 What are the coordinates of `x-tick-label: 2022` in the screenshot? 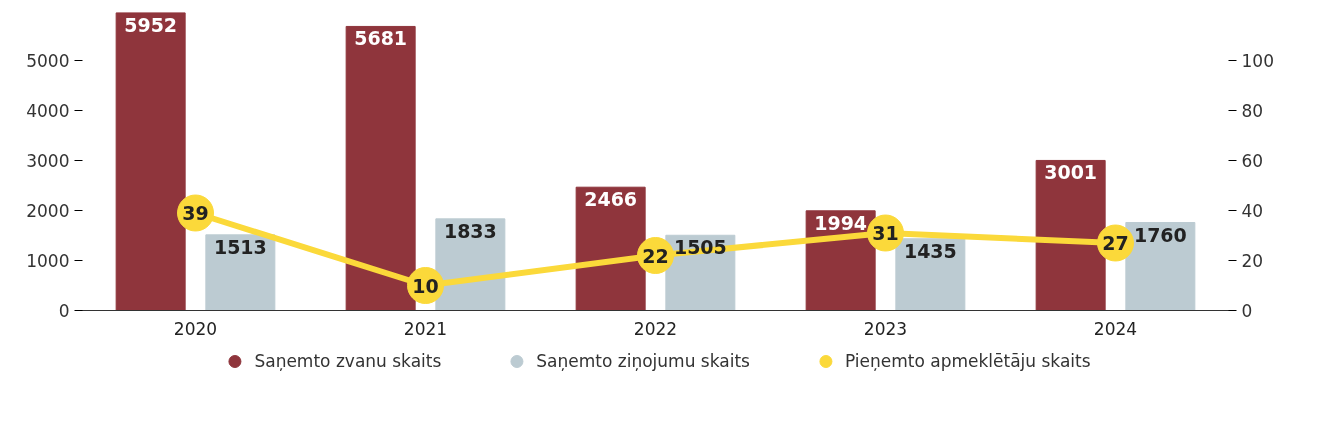 It's located at (655, 328).